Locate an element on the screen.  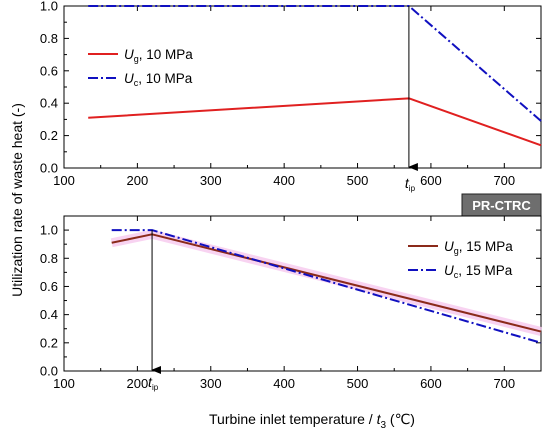
top-y-tick-label: 0.6 is located at coordinates (49, 70).